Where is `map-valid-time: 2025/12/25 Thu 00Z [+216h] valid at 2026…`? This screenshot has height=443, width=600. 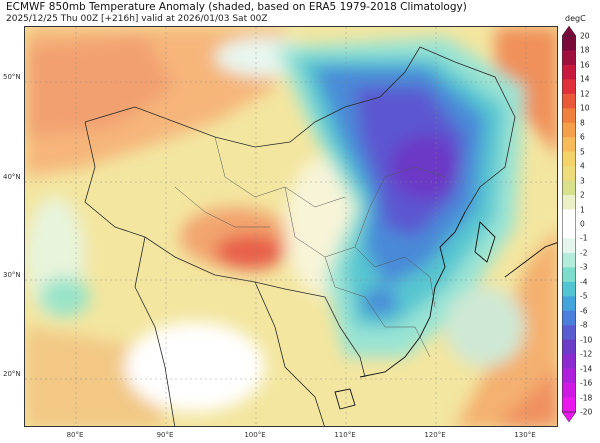
map-valid-time: 2025/12/25 Thu 00Z [+216h] valid at 2026… is located at coordinates (137, 19).